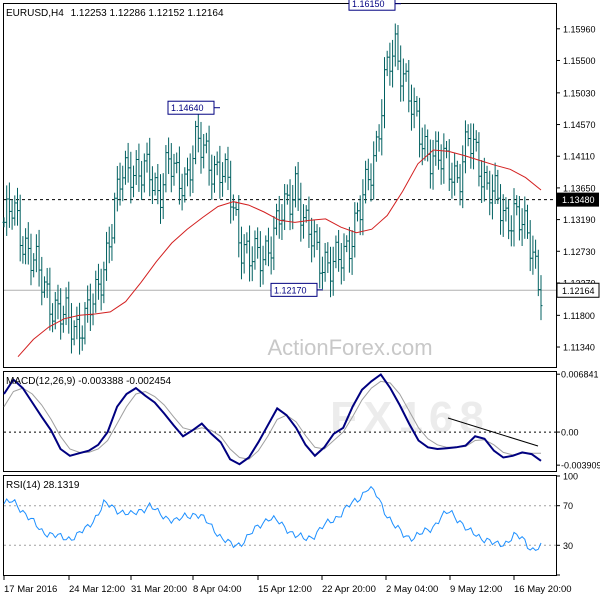  I want to click on resistance-label-box, so click(578, 199).